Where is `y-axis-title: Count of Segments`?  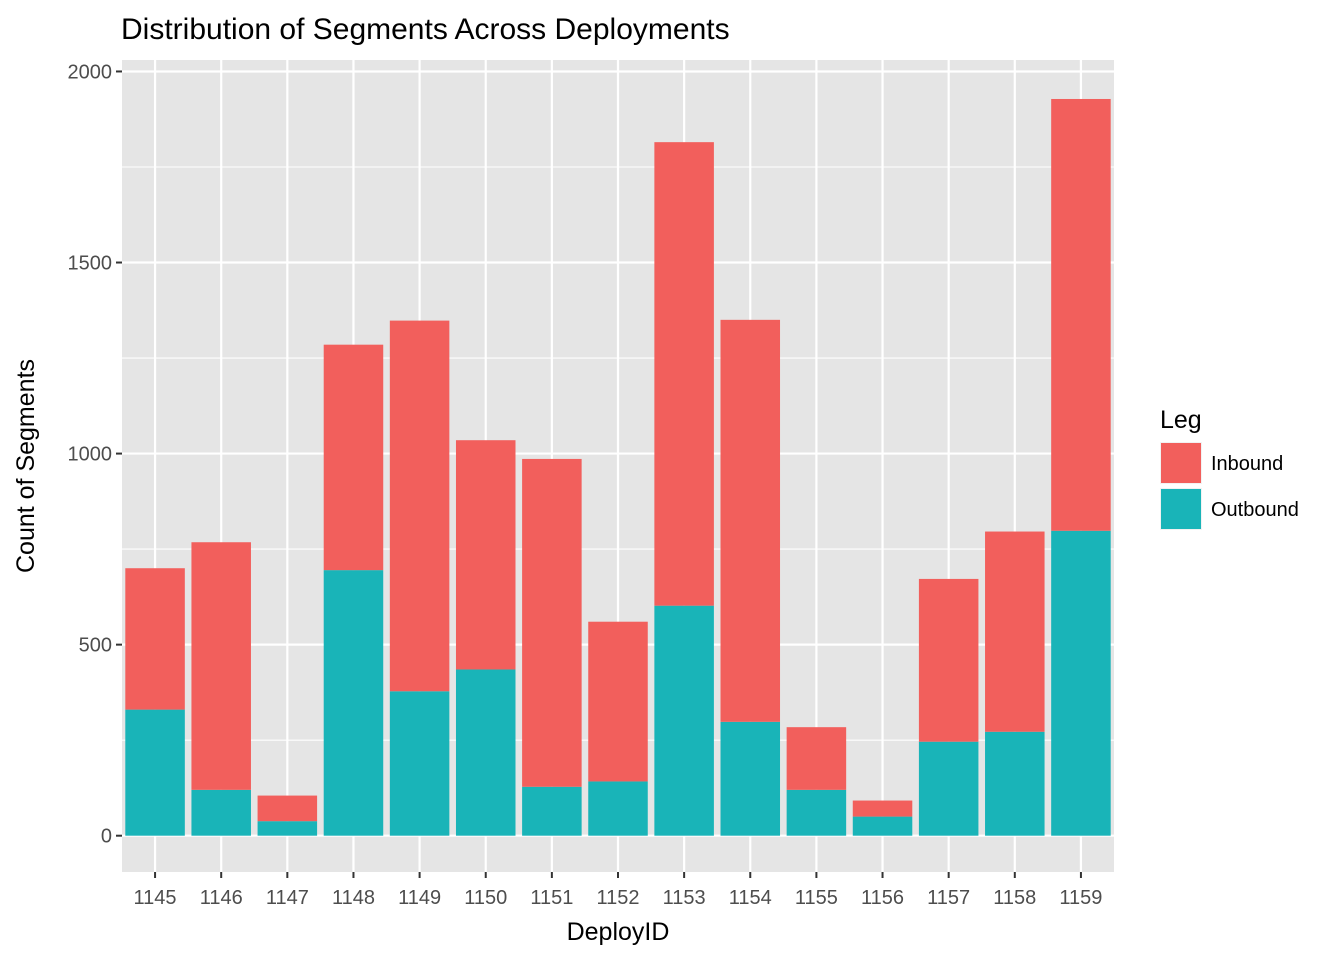 y-axis-title: Count of Segments is located at coordinates (26, 466).